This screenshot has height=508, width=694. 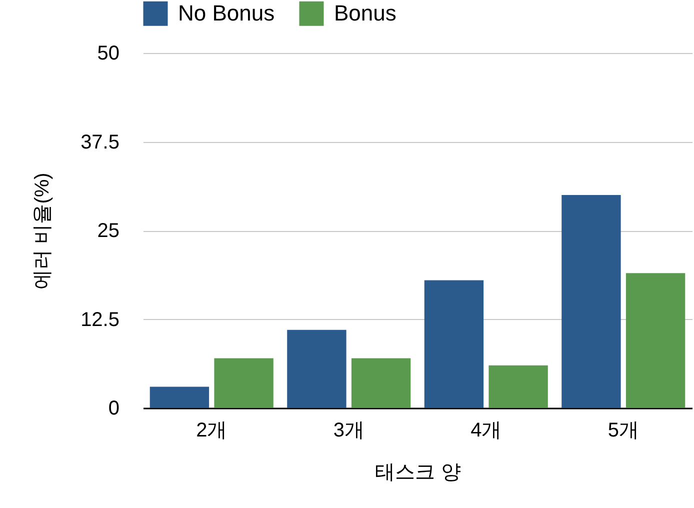 What do you see at coordinates (348, 431) in the screenshot?
I see `x-tick-label: 3개` at bounding box center [348, 431].